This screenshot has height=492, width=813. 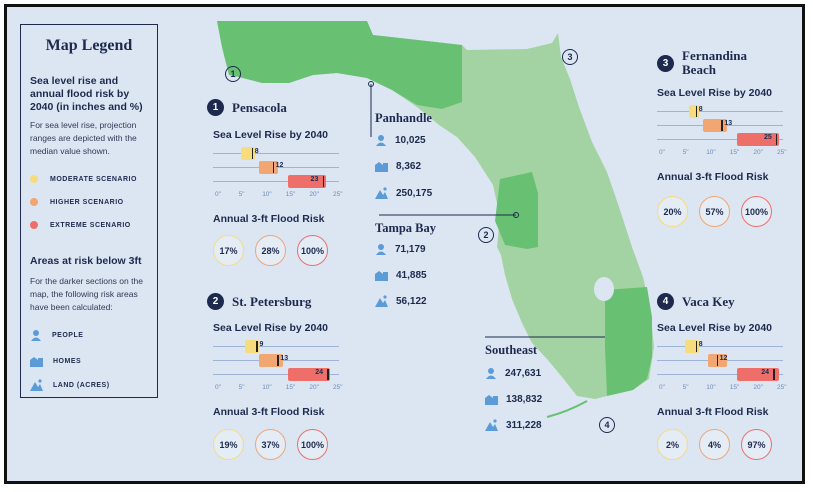 What do you see at coordinates (90, 225) in the screenshot?
I see `extreme-label: EXTREME SCENARIO` at bounding box center [90, 225].